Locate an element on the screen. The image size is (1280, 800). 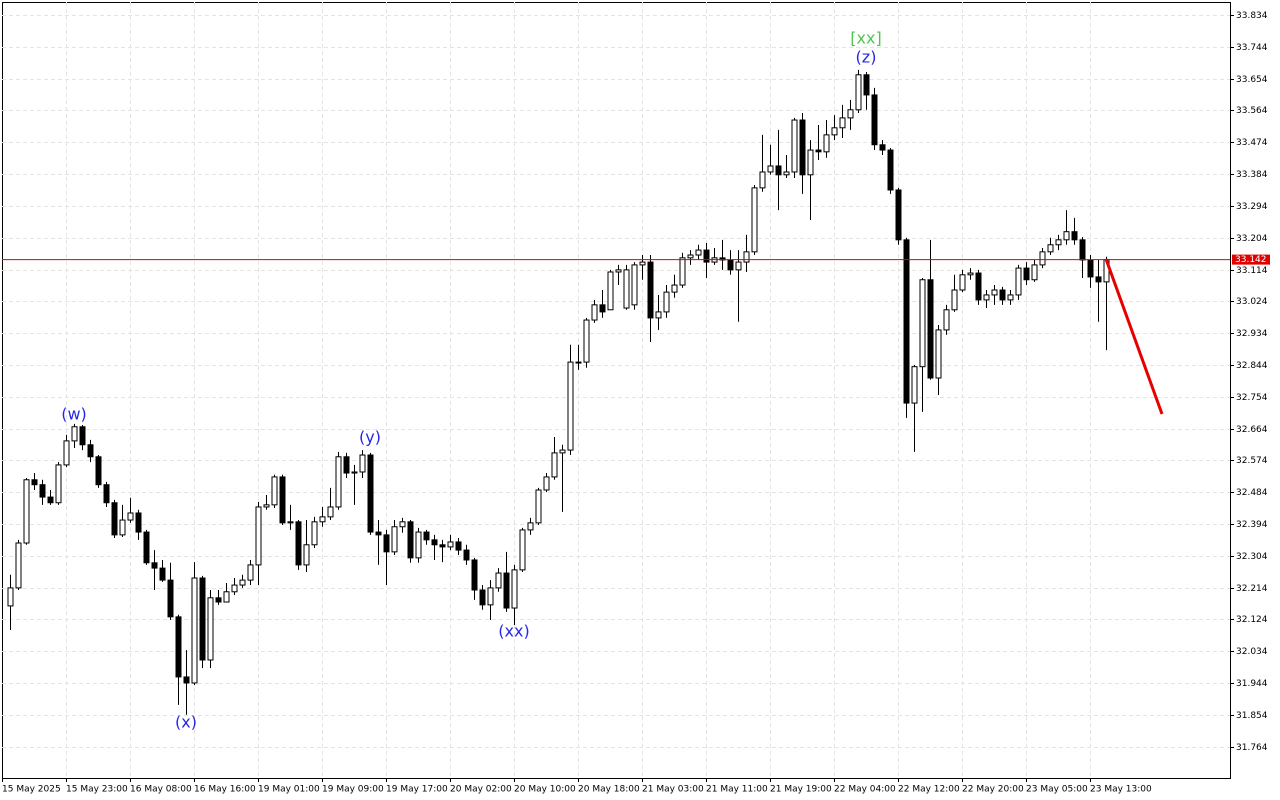
y-tick-label: 32.844 is located at coordinates (1252, 366).